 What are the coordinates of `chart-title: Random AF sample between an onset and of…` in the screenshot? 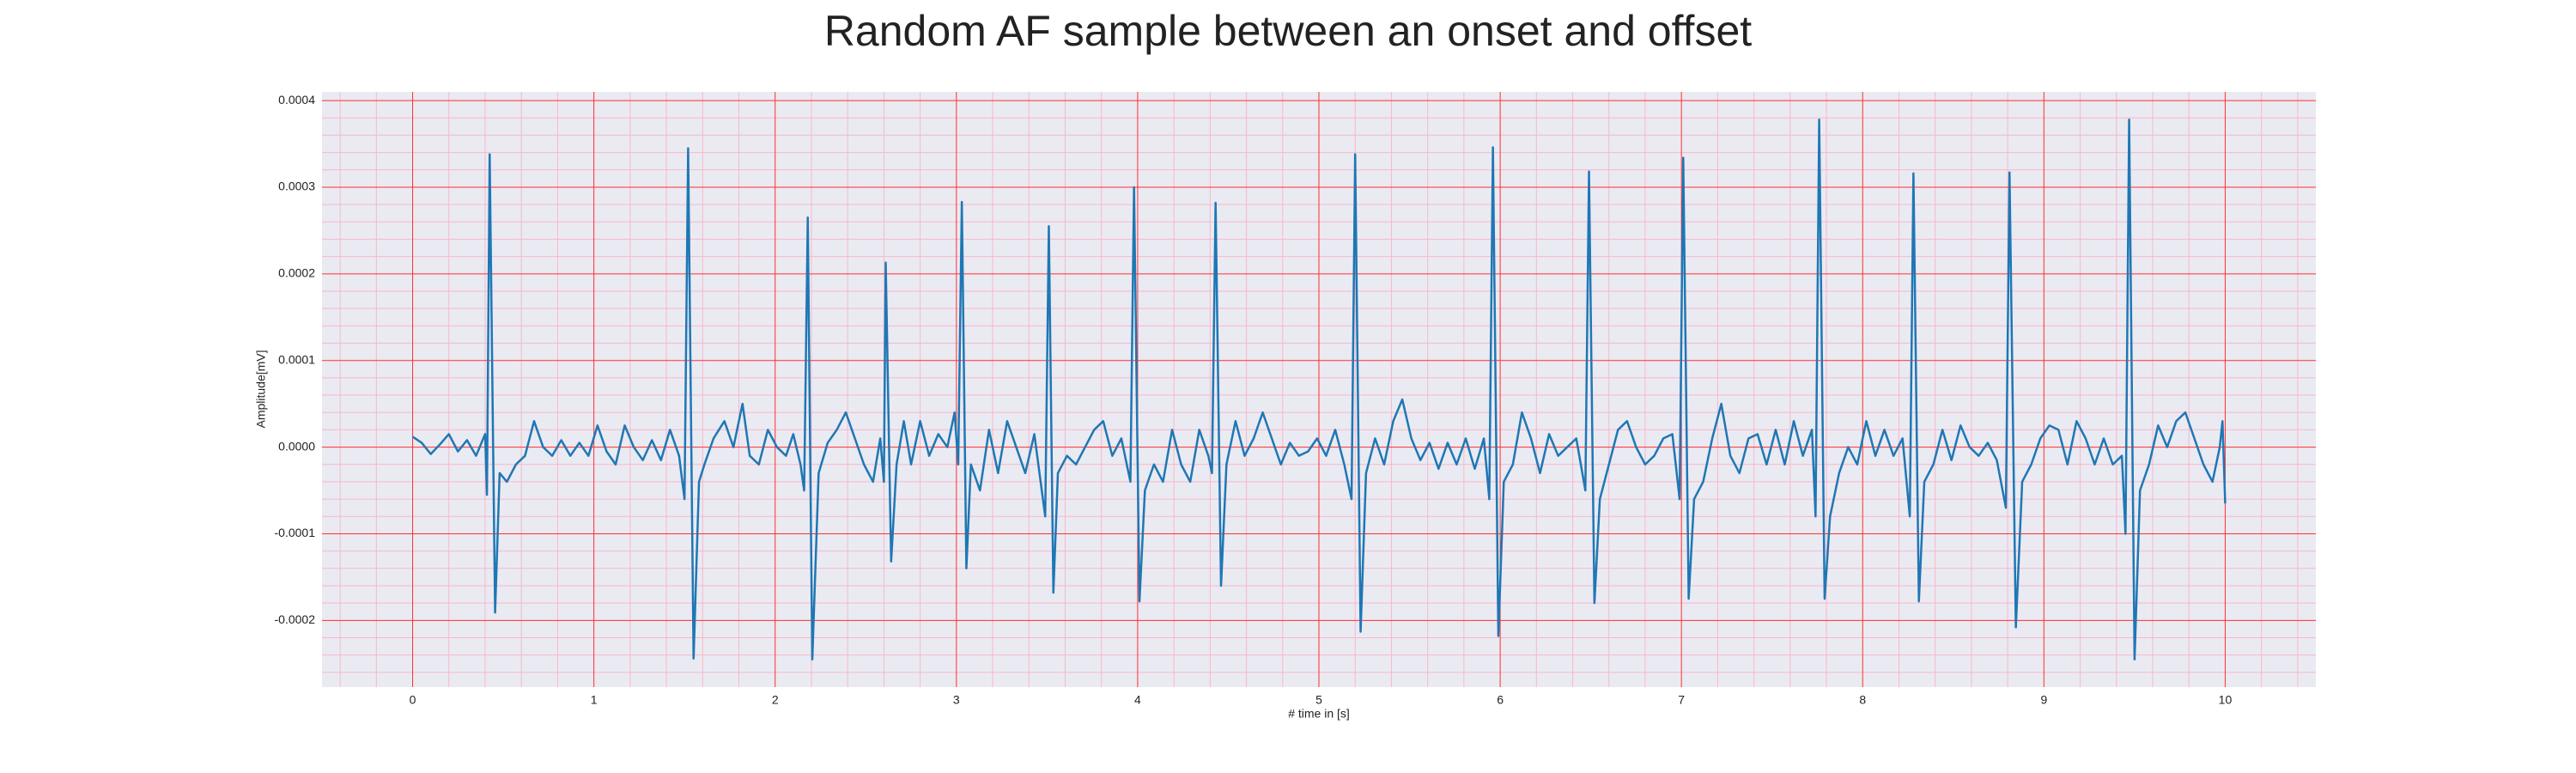 It's located at (1288, 31).